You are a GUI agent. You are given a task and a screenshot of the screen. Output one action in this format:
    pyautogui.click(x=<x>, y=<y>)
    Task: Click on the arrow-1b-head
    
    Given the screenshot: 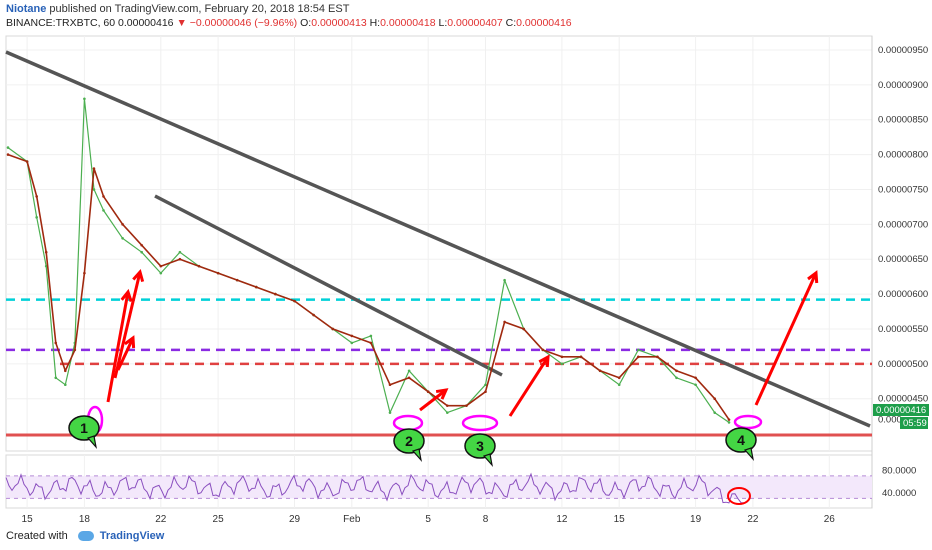 What is the action you would take?
    pyautogui.click(x=138, y=275)
    